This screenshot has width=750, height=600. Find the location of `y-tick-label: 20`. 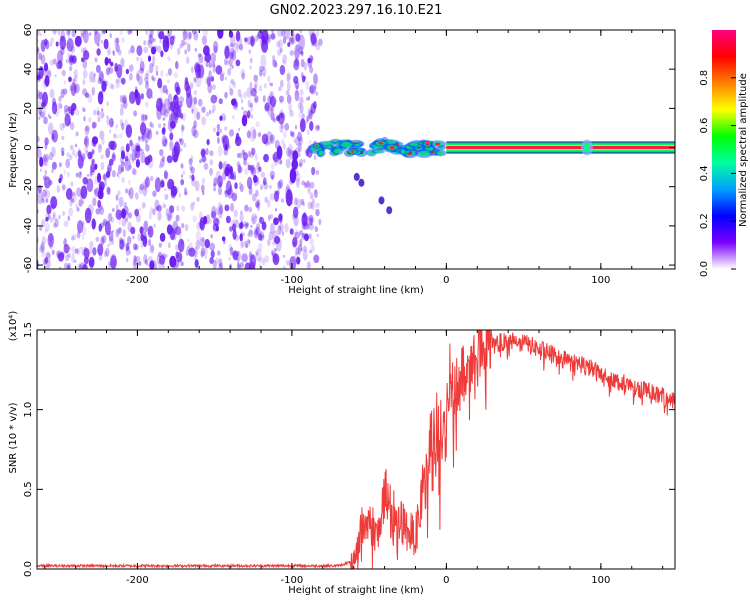

y-tick-label: 20 is located at coordinates (28, 108).